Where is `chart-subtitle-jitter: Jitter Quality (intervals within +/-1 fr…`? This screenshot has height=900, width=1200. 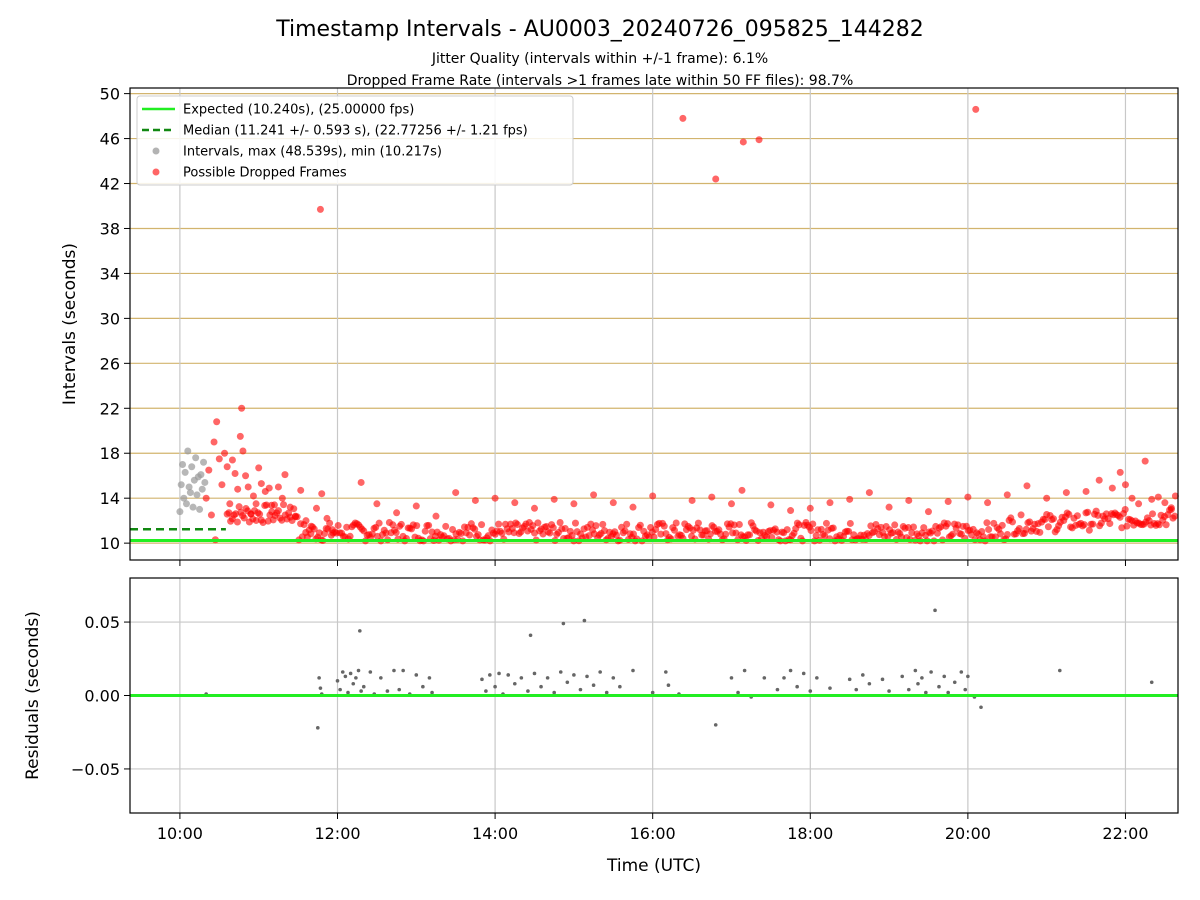
chart-subtitle-jitter: Jitter Quality (intervals within +/-1 fr… is located at coordinates (599, 59).